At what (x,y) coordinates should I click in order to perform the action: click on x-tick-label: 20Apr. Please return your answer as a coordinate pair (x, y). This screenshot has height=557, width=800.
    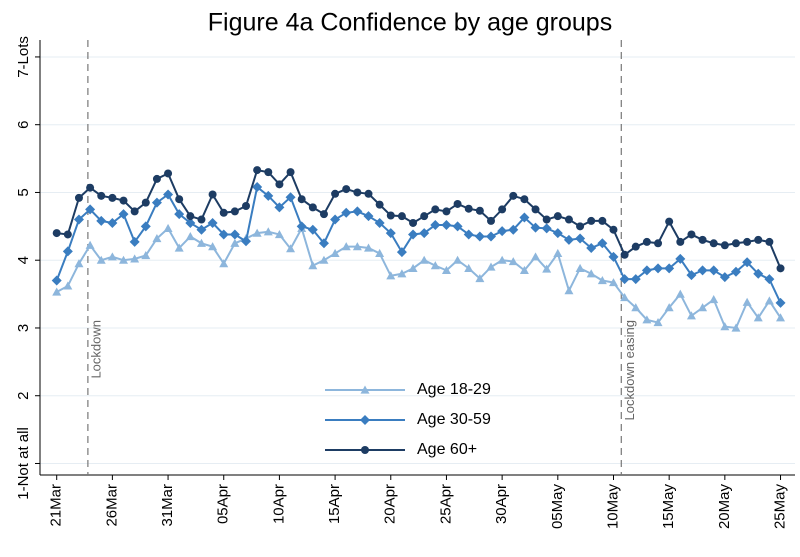
    Looking at the image, I should click on (390, 504).